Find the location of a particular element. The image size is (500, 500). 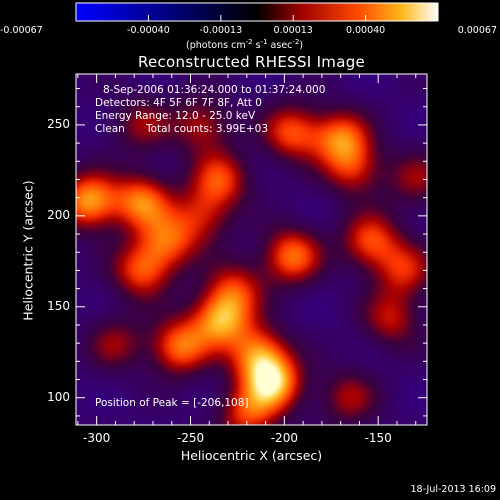

x-tick-label: -150 is located at coordinates (378, 438).